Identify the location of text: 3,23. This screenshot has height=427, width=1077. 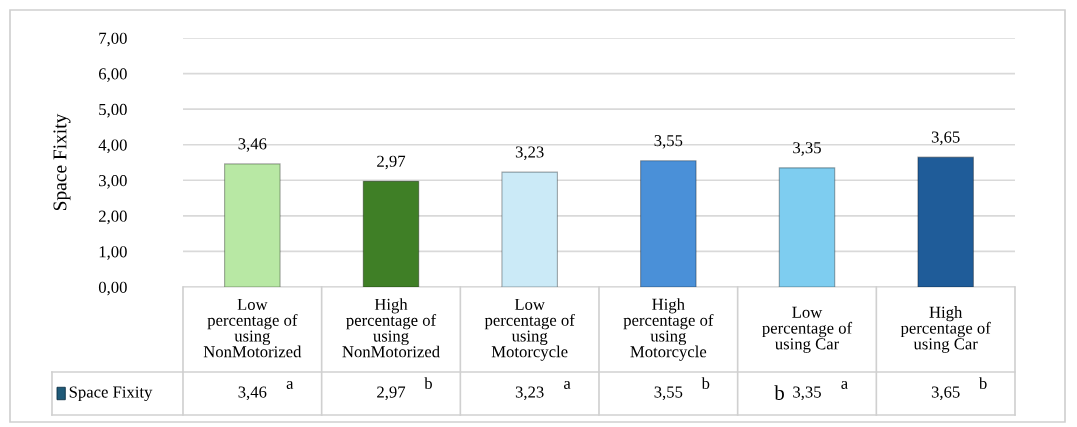
(529, 153).